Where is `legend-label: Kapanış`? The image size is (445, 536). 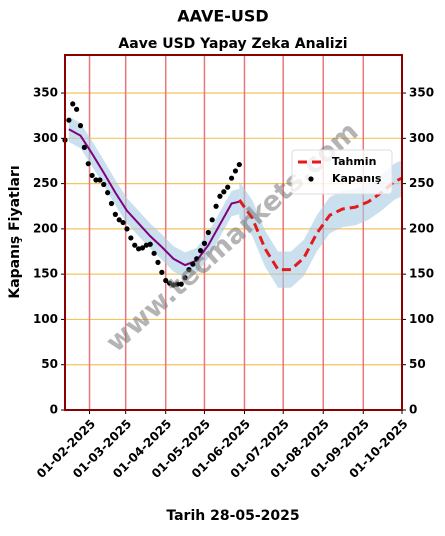 legend-label: Kapanış is located at coordinates (357, 178).